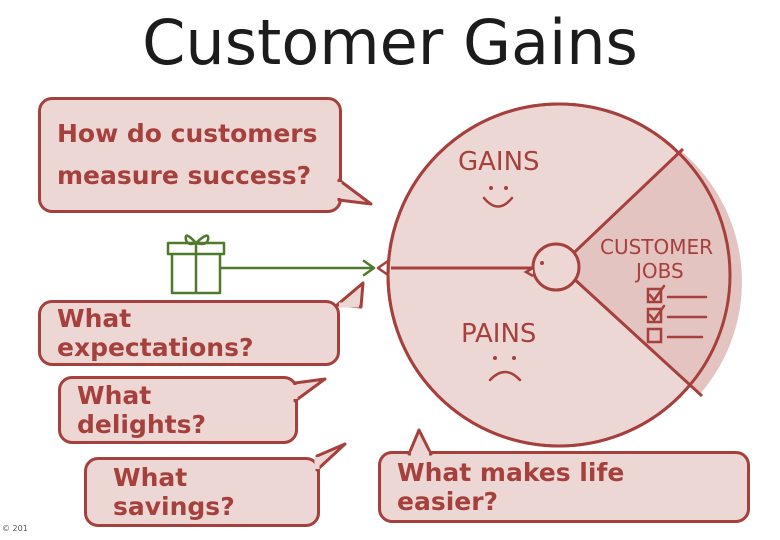 The width and height of the screenshot is (780, 540). I want to click on bubble-delights: What delights?, so click(192, 410).